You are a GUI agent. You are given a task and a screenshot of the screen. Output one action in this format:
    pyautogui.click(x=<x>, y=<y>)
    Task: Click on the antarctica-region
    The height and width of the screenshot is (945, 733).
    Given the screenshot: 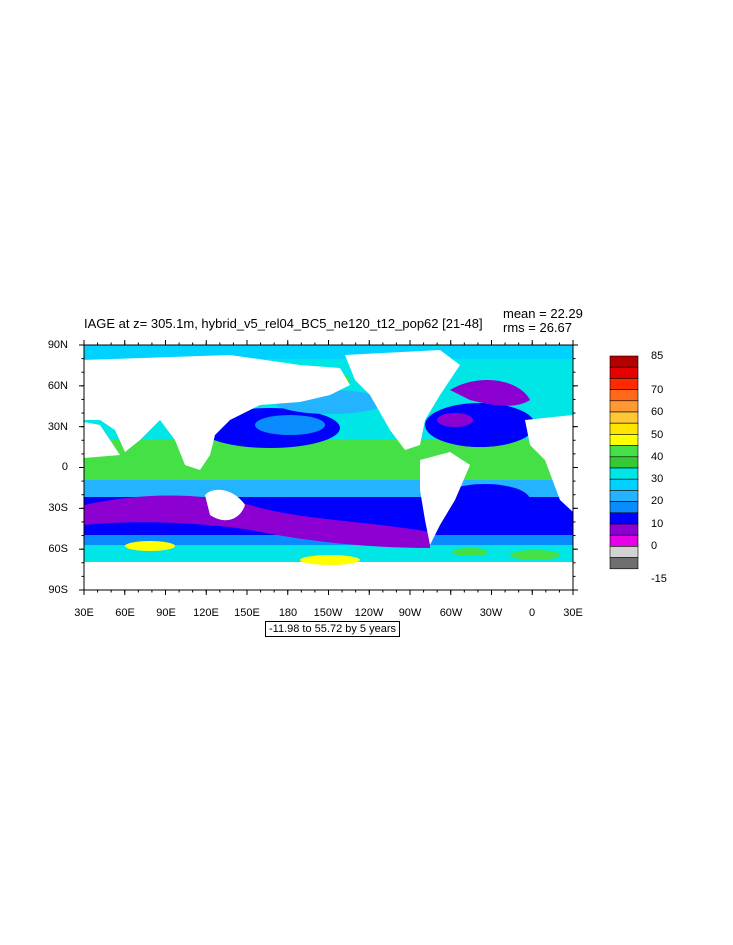 What is the action you would take?
    pyautogui.click(x=328, y=576)
    